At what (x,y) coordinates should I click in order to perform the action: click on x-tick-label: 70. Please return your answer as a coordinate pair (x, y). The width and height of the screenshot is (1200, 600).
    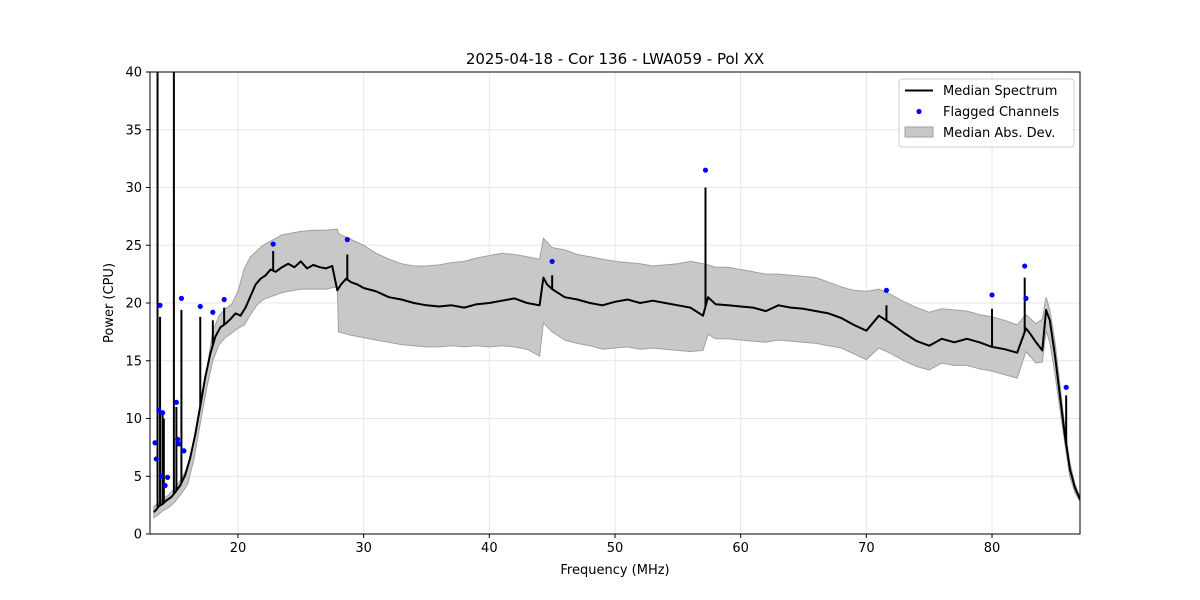
    Looking at the image, I should click on (866, 548).